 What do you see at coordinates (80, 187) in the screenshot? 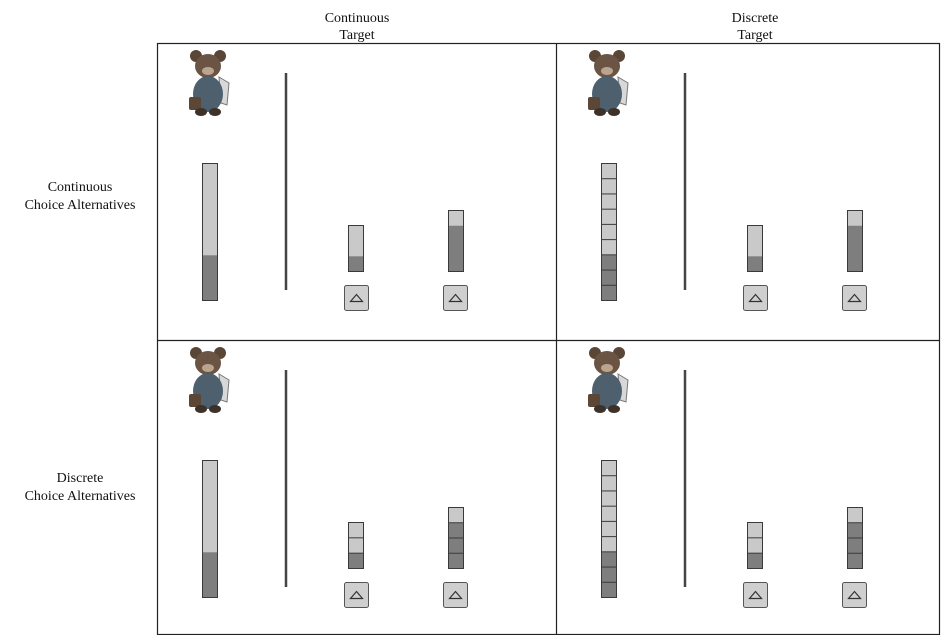
I see `row-header: Continuous` at bounding box center [80, 187].